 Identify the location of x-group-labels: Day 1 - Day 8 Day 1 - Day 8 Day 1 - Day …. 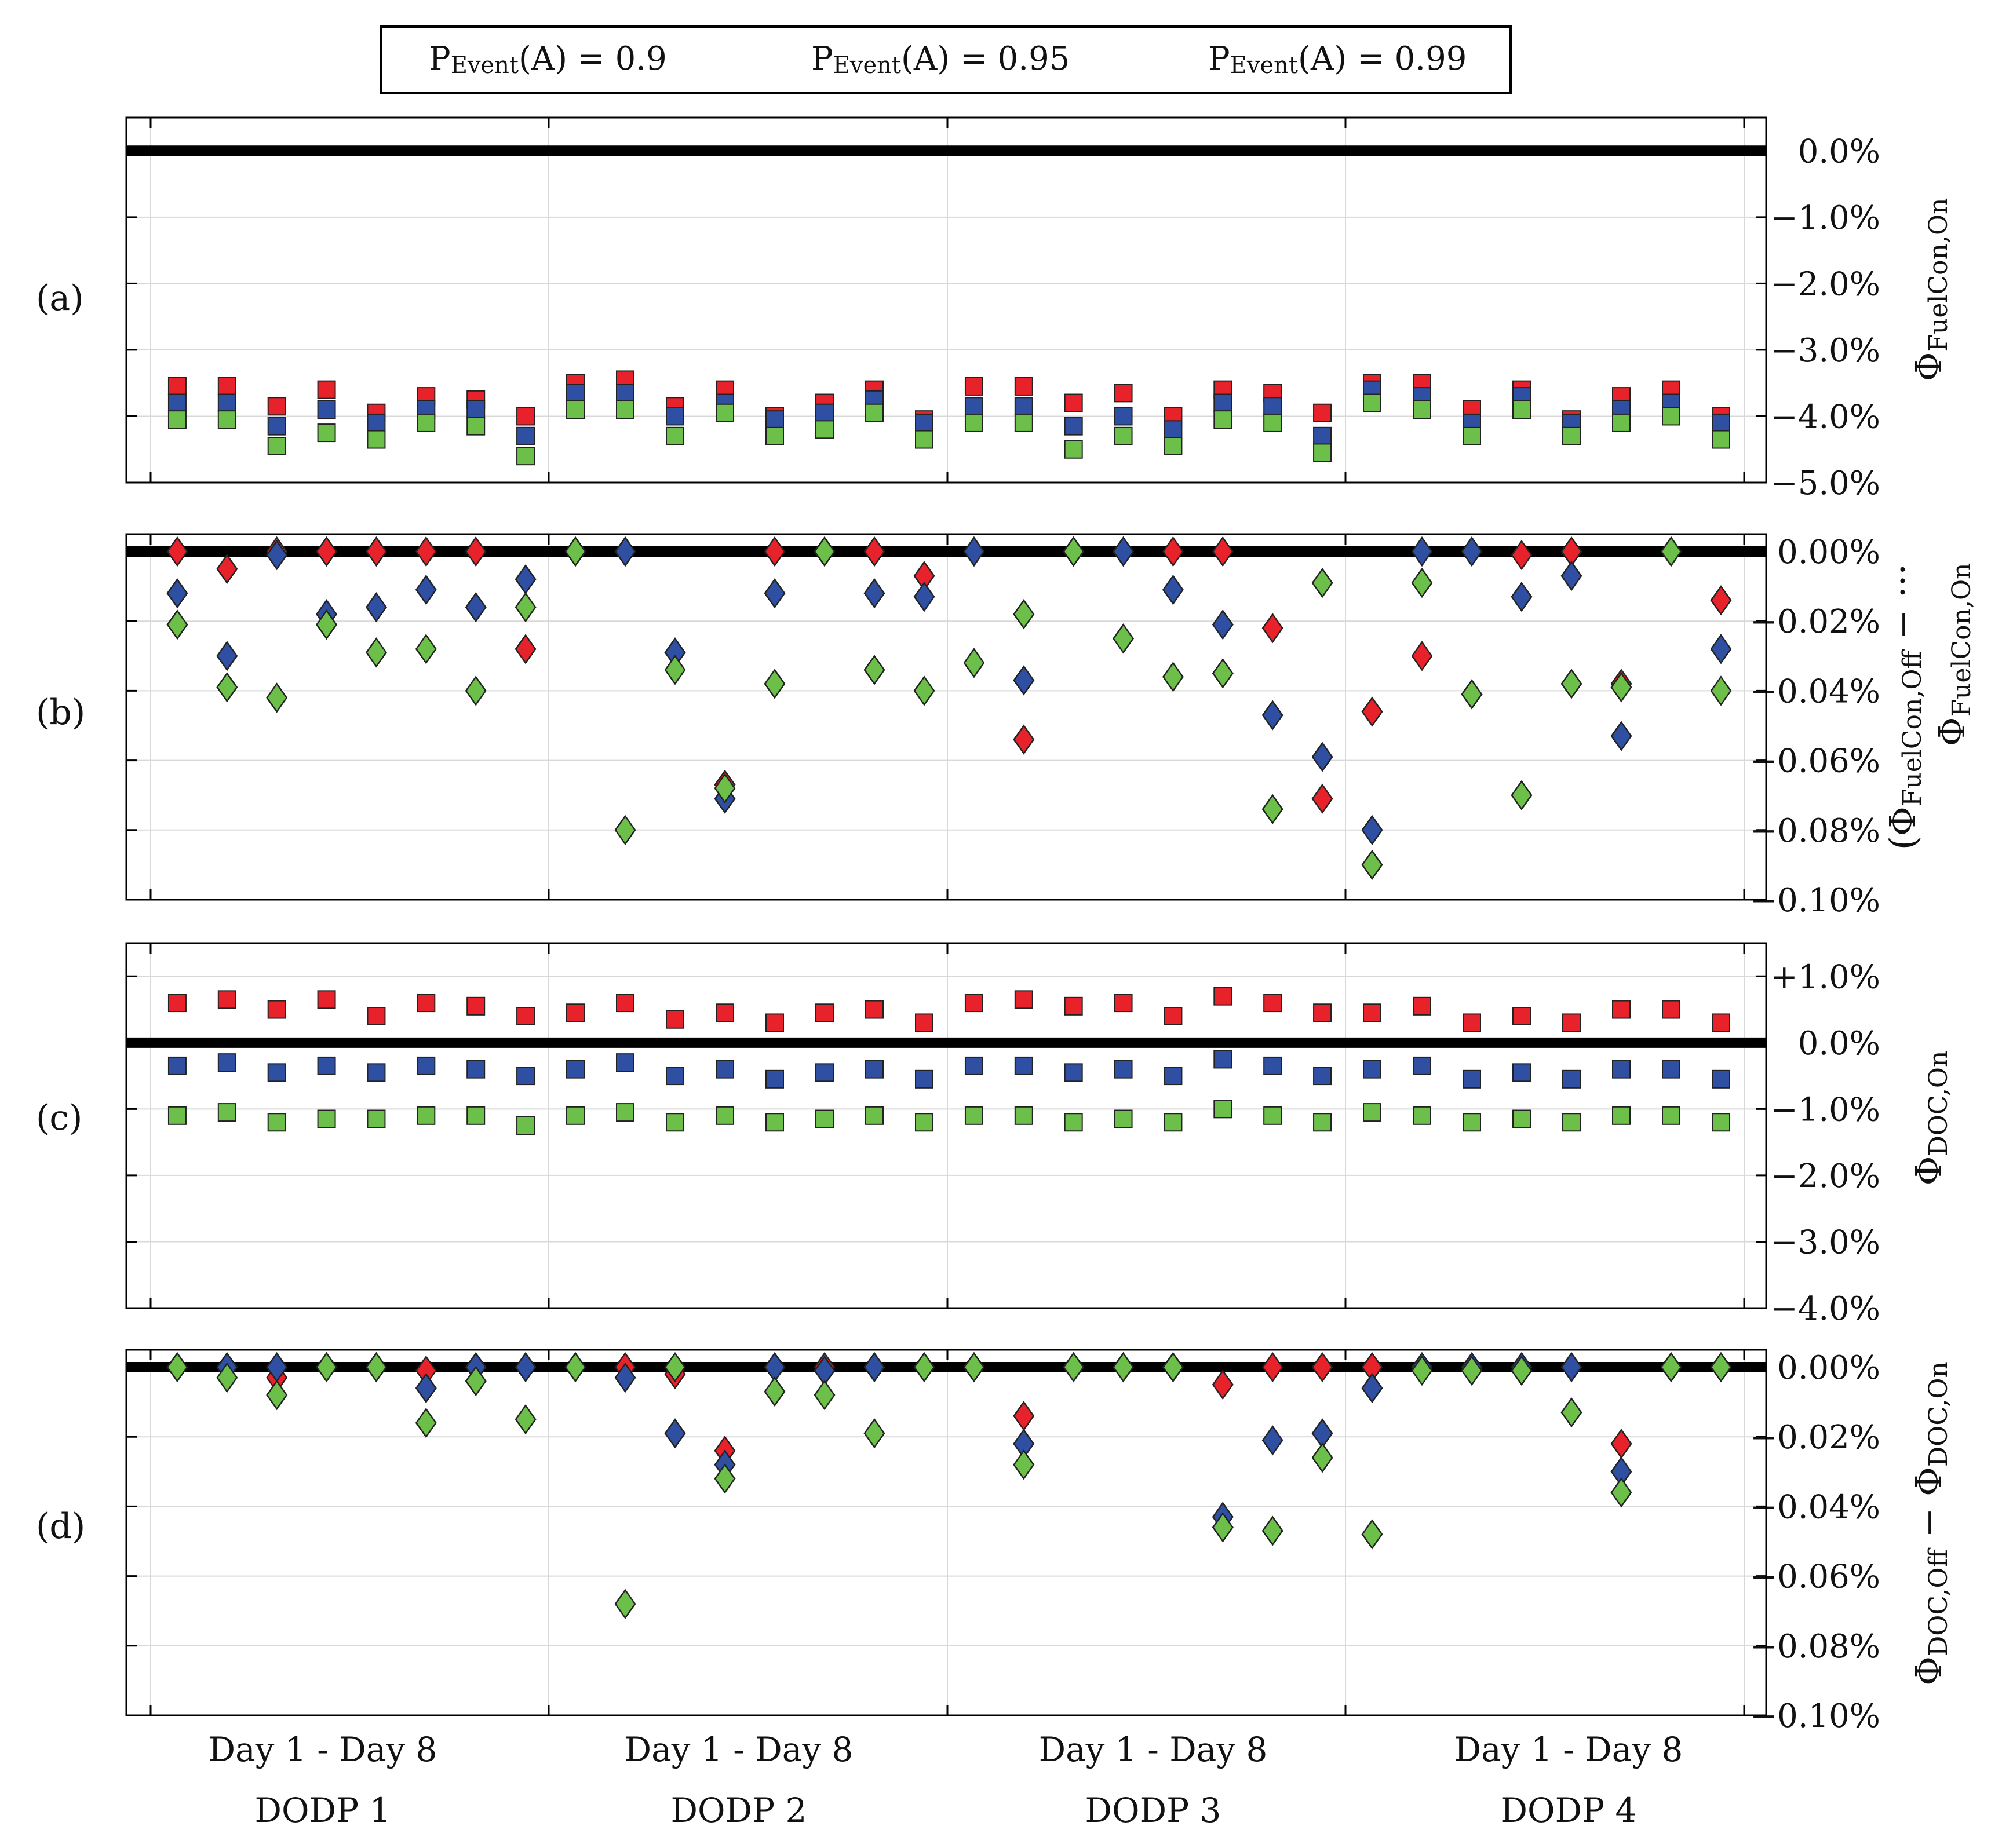
(946, 1780).